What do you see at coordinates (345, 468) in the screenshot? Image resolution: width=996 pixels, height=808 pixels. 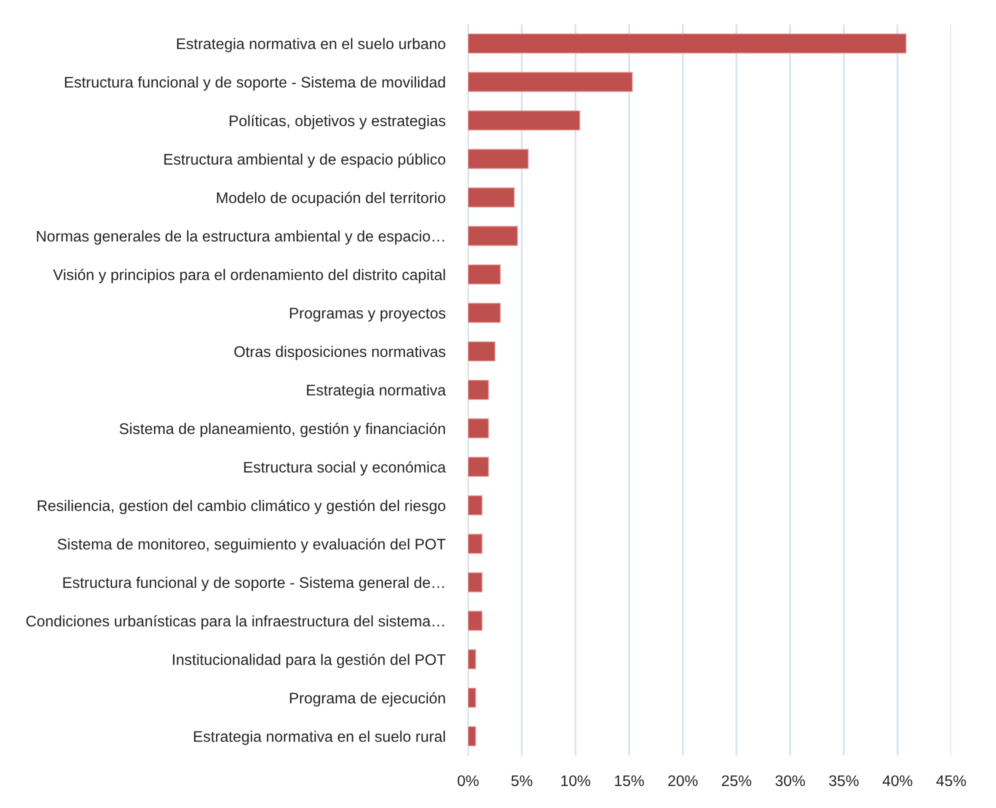 I see `y-tick-label: Estructura social y económica` at bounding box center [345, 468].